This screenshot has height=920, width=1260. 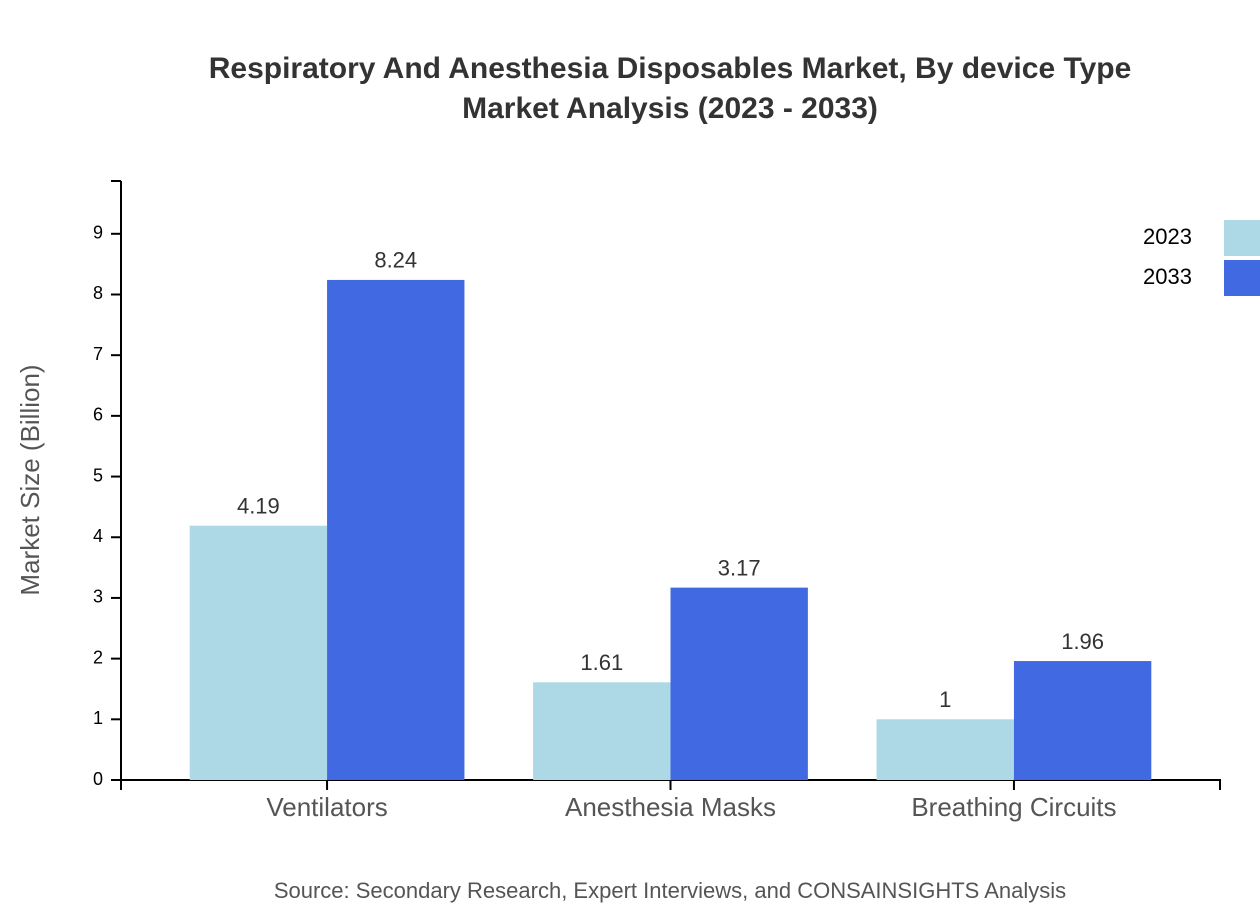 What do you see at coordinates (98, 233) in the screenshot?
I see `y-tick-label: 9` at bounding box center [98, 233].